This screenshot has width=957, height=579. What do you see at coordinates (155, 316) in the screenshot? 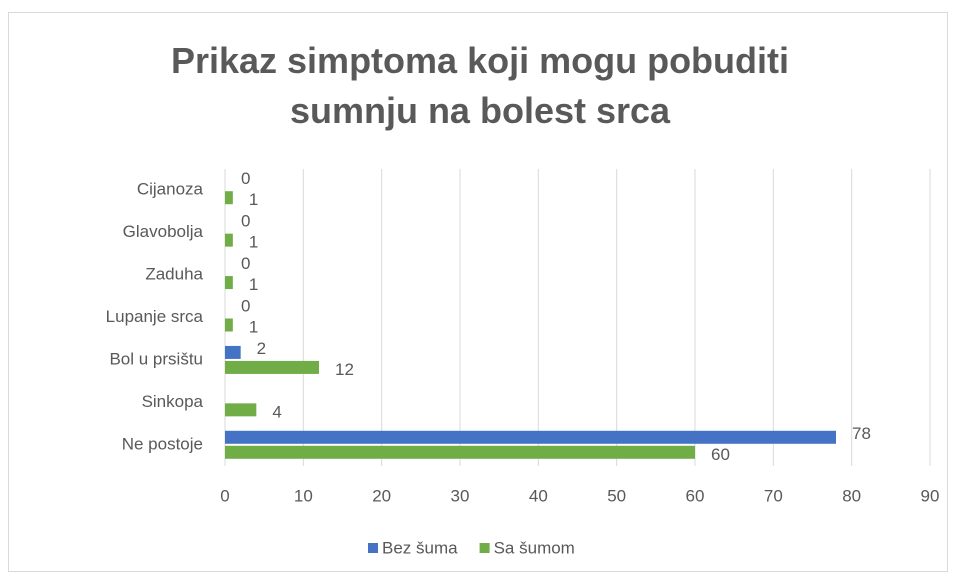
I see `y-tick-label: Lupanje srca` at bounding box center [155, 316].